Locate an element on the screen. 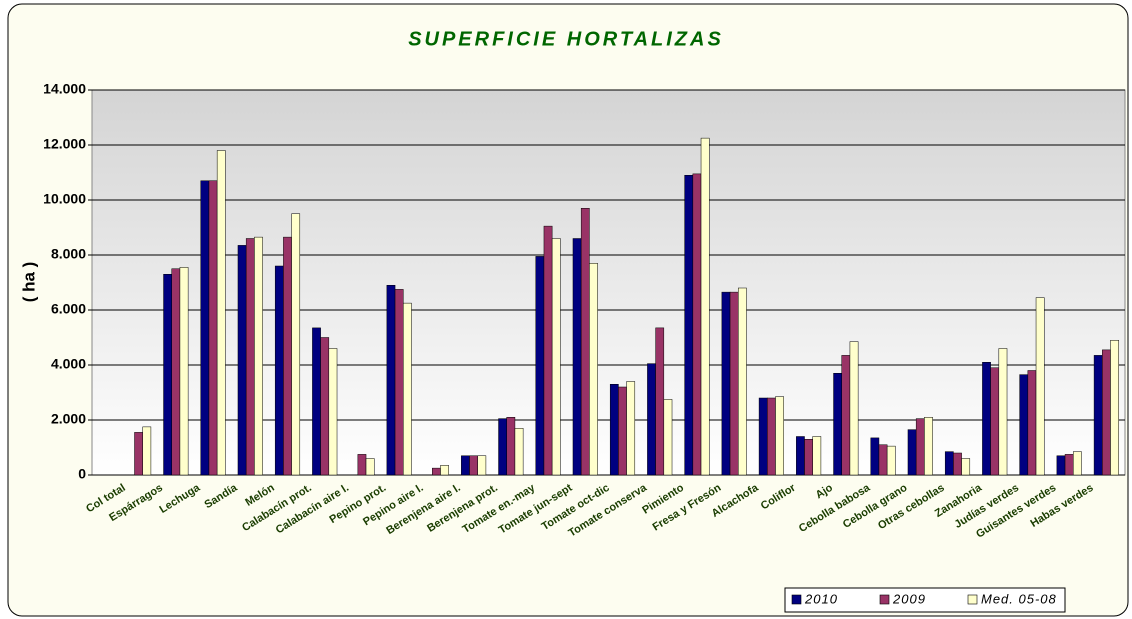  y-tick-label: 8.000 is located at coordinates (68, 254).